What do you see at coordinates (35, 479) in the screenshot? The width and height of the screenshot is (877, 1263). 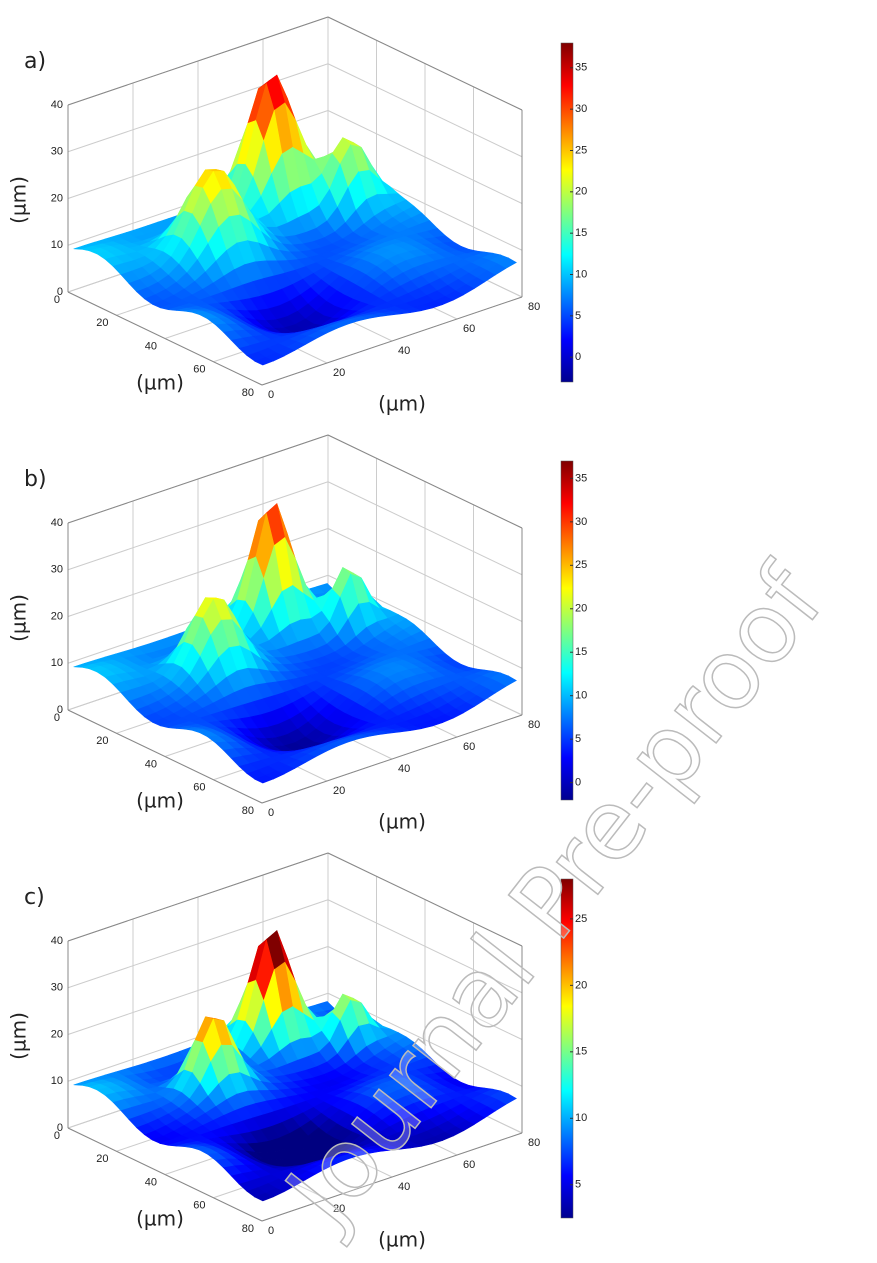 I see `panel-label: b)` at bounding box center [35, 479].